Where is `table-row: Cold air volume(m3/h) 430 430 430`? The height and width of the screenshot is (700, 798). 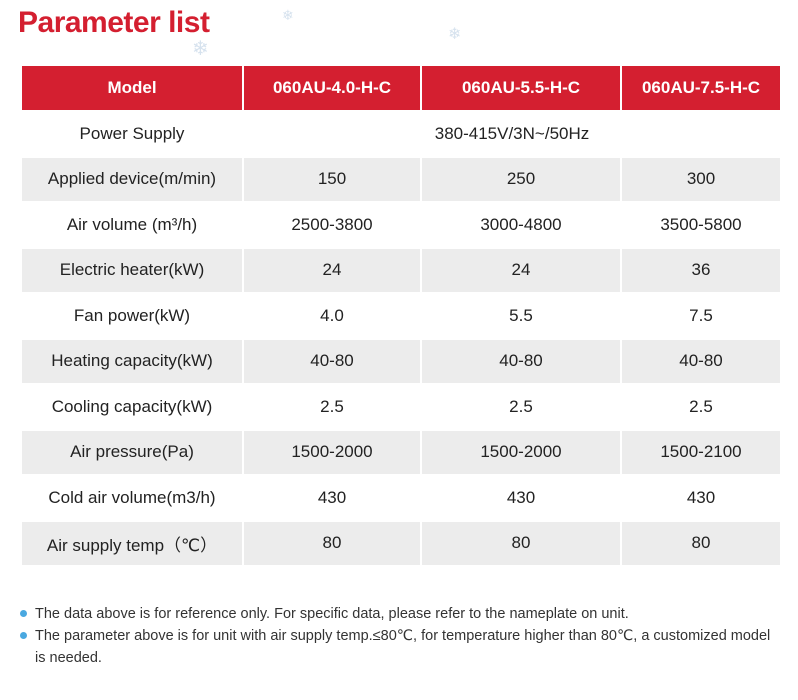 table-row: Cold air volume(m3/h) 430 430 430 is located at coordinates (401, 498).